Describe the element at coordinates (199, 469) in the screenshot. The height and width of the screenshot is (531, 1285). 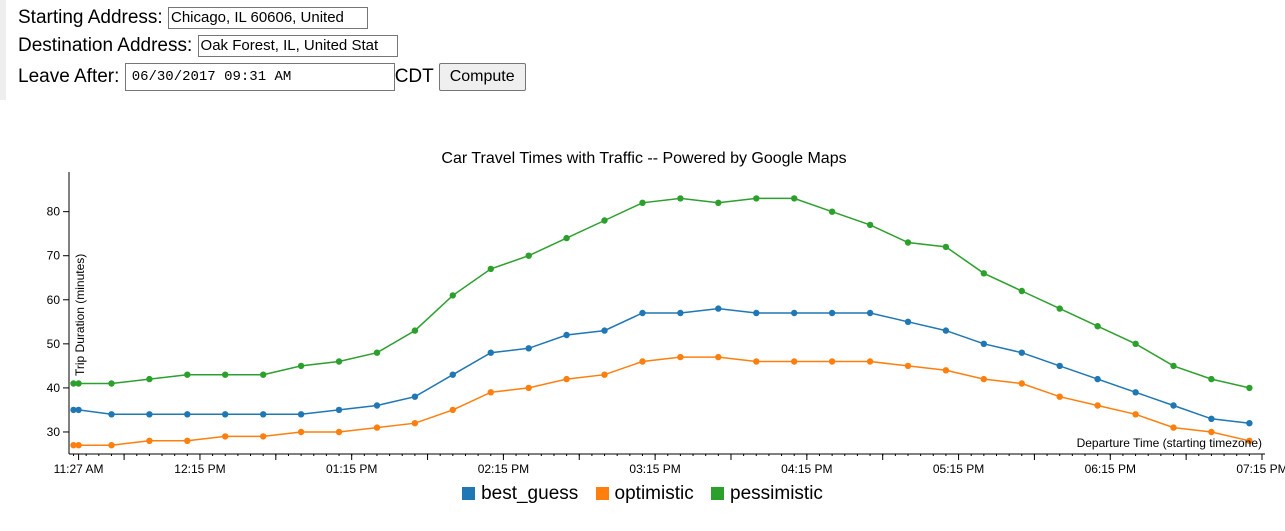
I see `x-tick-label: 12:15 PM` at that location.